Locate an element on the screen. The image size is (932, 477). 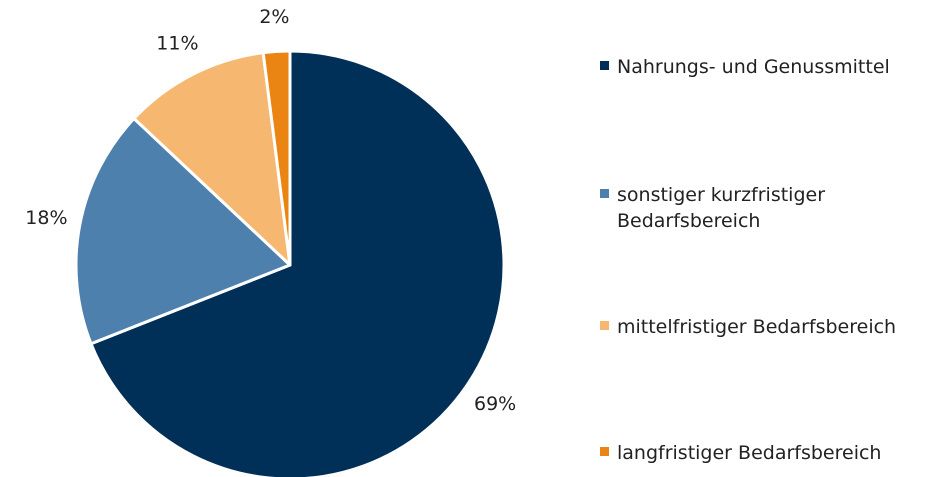
legend-entry: langfristiger Bedarfsbereich is located at coordinates (740, 453).